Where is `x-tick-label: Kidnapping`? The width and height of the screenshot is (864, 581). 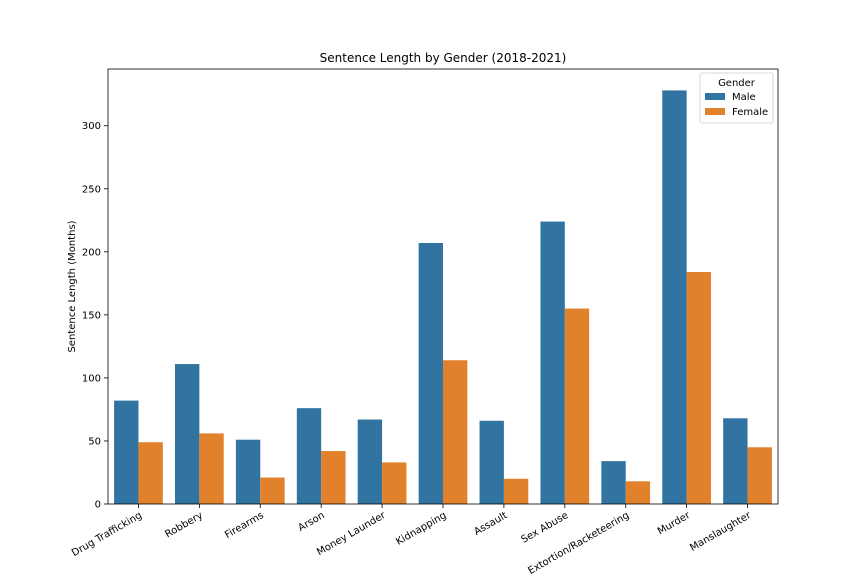 x-tick-label: Kidnapping is located at coordinates (421, 529).